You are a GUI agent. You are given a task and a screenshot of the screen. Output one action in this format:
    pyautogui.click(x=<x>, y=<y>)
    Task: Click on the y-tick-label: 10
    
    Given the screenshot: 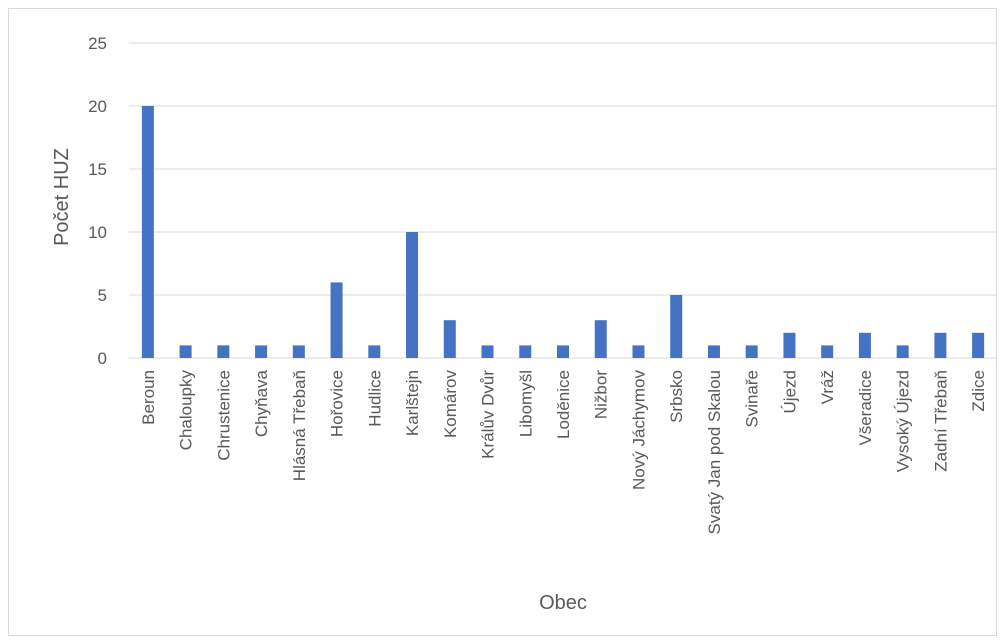 What is the action you would take?
    pyautogui.click(x=97, y=232)
    